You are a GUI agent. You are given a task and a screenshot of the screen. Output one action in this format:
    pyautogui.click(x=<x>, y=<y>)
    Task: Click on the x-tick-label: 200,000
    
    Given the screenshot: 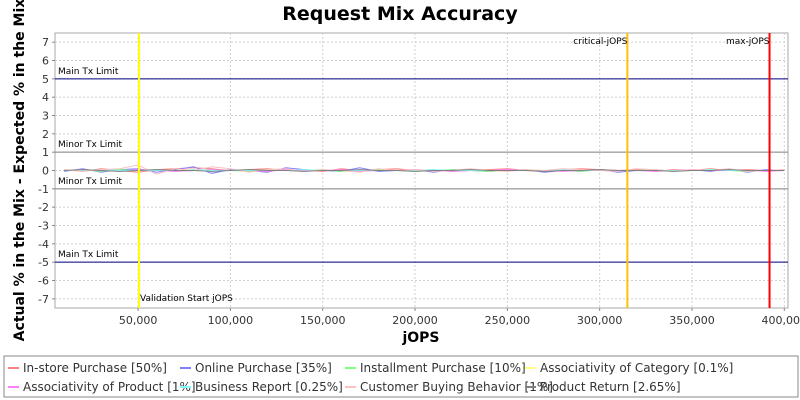 What is the action you would take?
    pyautogui.click(x=415, y=320)
    